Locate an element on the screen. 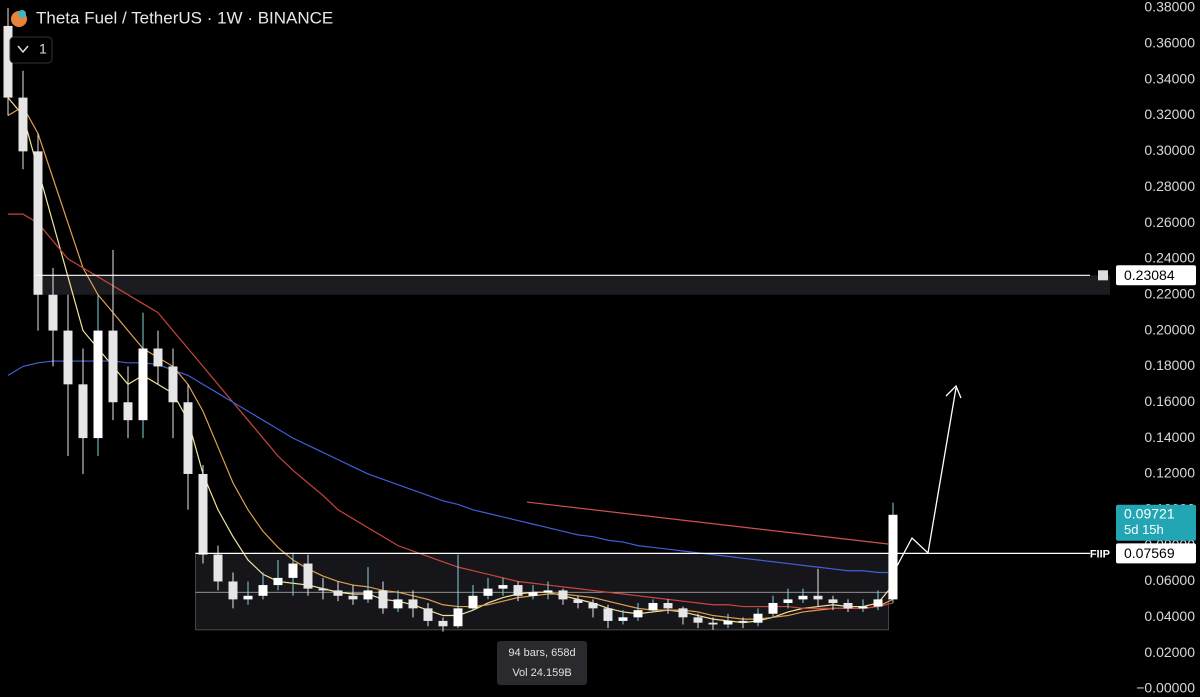 The height and width of the screenshot is (697, 1200). y-tick-label: 0.32000 is located at coordinates (1169, 114).